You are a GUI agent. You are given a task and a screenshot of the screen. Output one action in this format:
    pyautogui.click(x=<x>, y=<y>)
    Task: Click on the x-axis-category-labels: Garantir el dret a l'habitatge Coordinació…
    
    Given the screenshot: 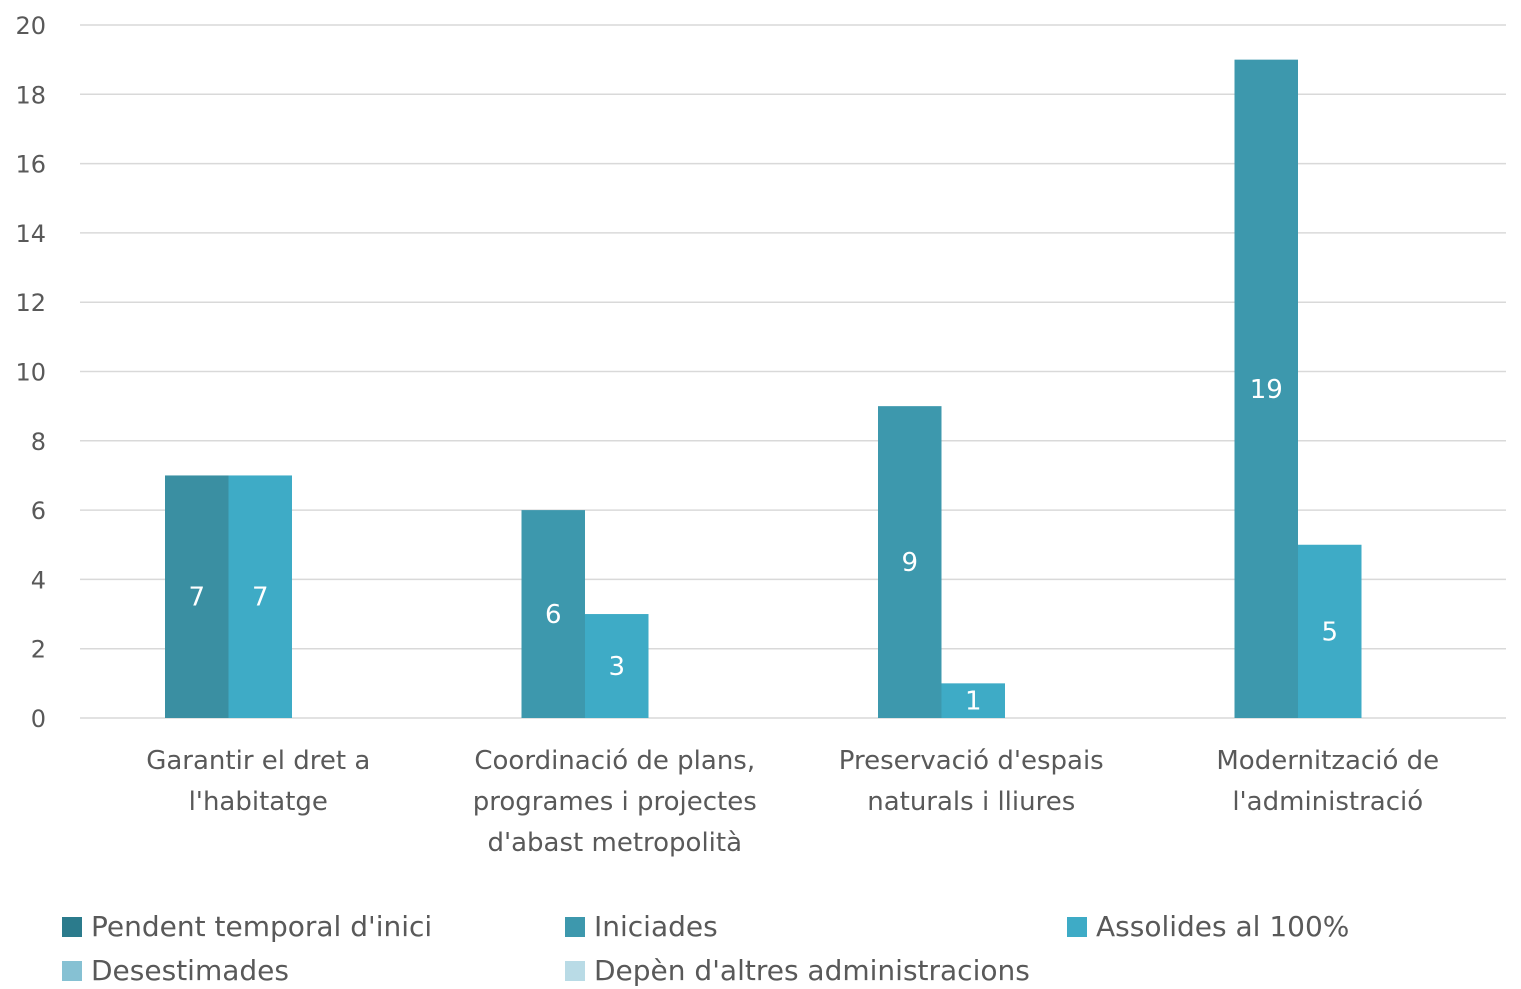 What is the action you would take?
    pyautogui.click(x=792, y=802)
    